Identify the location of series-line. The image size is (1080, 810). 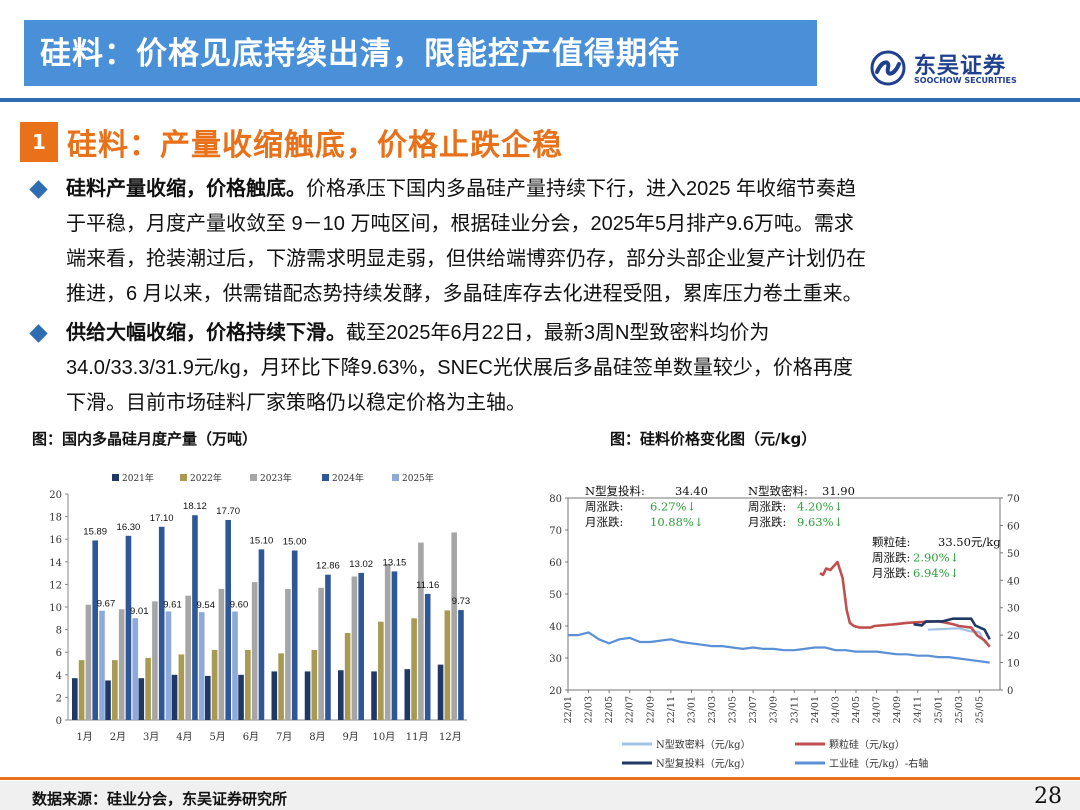
(952, 628).